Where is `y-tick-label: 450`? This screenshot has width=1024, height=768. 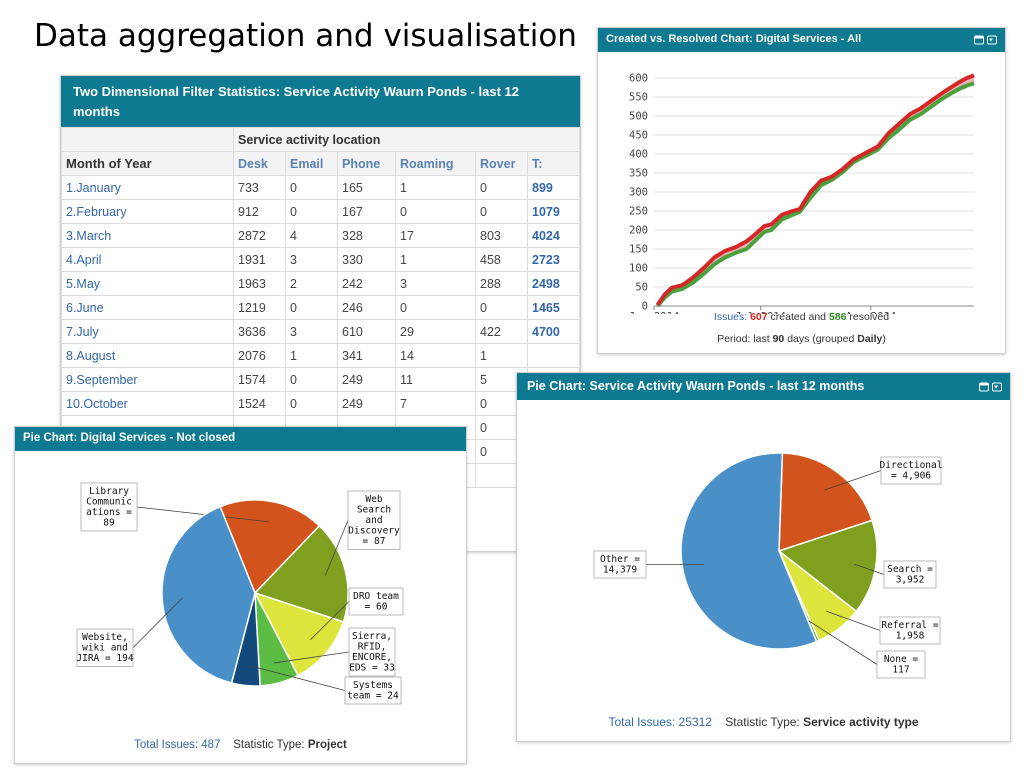
y-tick-label: 450 is located at coordinates (638, 136).